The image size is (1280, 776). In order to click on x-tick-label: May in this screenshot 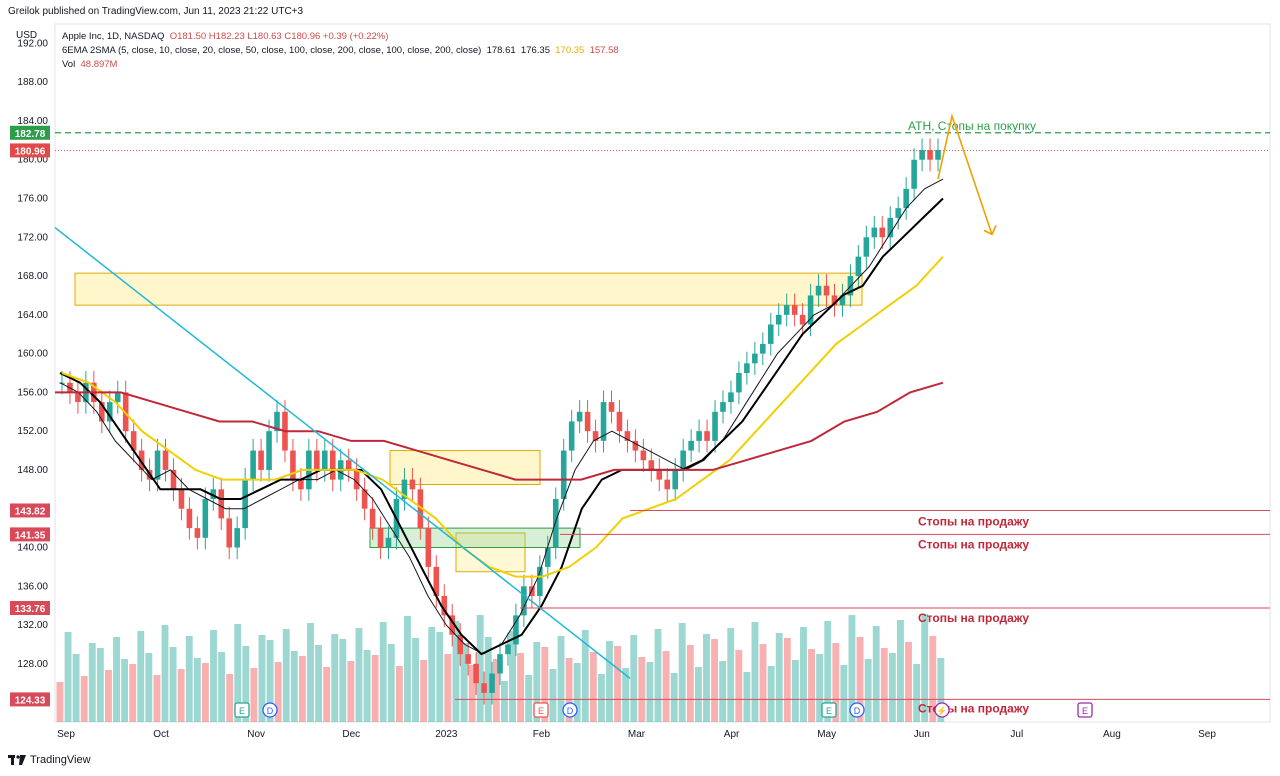, I will do `click(826, 734)`.